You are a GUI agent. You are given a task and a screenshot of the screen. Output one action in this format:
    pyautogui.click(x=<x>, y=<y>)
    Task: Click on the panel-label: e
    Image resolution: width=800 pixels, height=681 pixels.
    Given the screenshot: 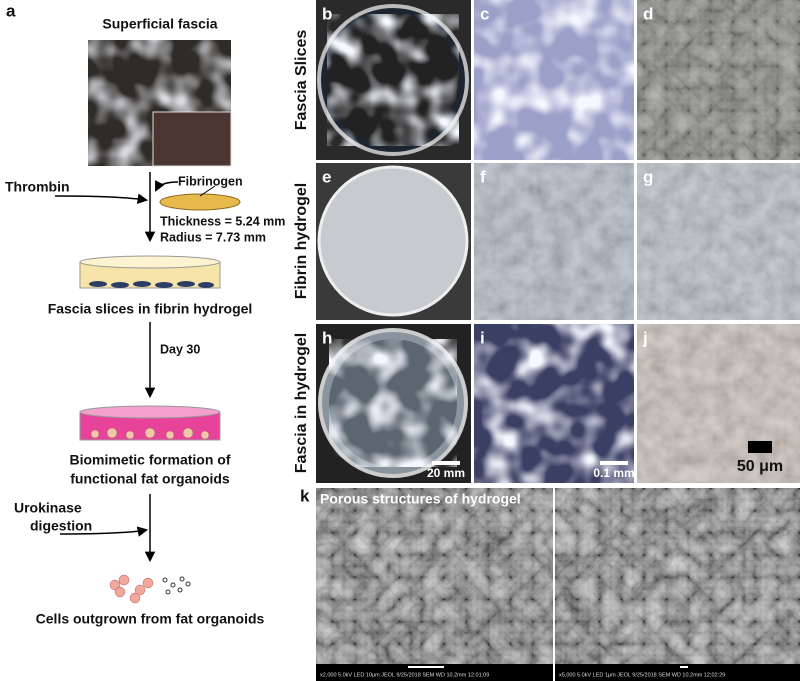 What is the action you would take?
    pyautogui.click(x=326, y=176)
    